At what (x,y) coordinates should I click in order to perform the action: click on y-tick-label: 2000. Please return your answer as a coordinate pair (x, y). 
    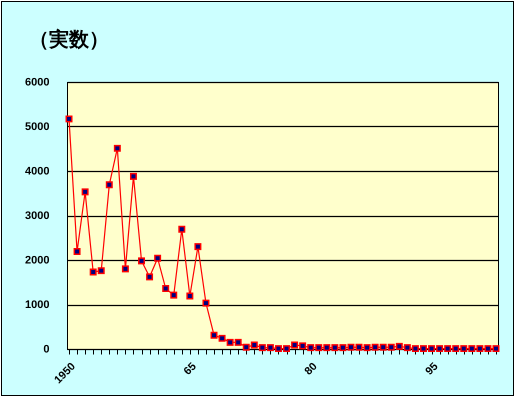
    Looking at the image, I should click on (37, 260).